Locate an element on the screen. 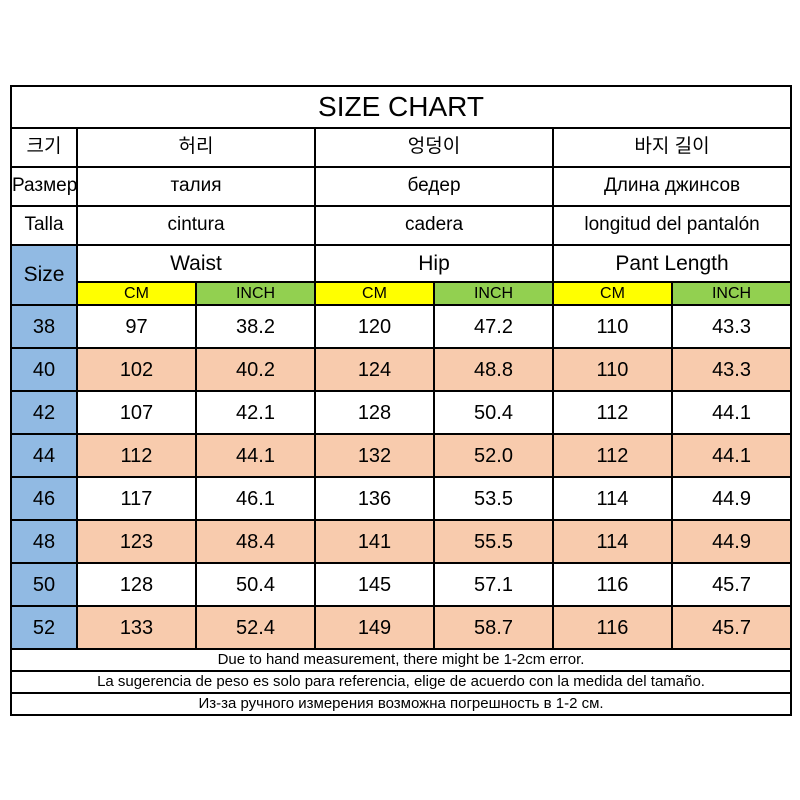  size-value: 48 is located at coordinates (44, 541).